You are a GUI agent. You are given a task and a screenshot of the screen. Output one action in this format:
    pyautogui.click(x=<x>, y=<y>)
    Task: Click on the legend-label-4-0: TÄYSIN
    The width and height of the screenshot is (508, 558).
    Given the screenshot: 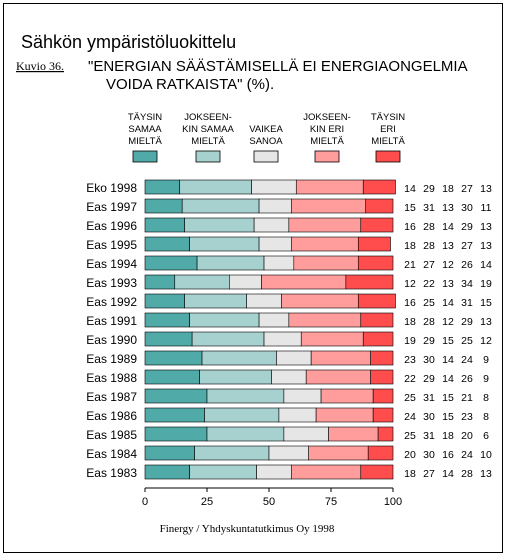 What is the action you would take?
    pyautogui.click(x=388, y=117)
    